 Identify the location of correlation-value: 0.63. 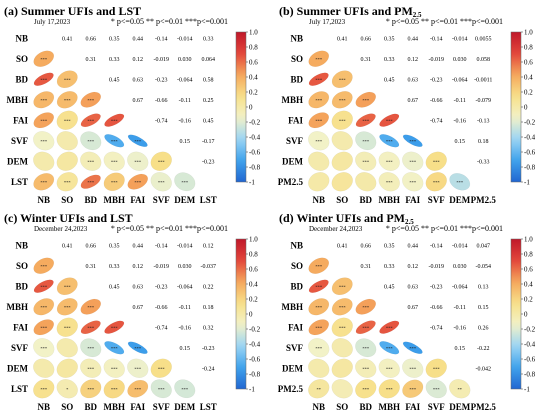
(138, 80).